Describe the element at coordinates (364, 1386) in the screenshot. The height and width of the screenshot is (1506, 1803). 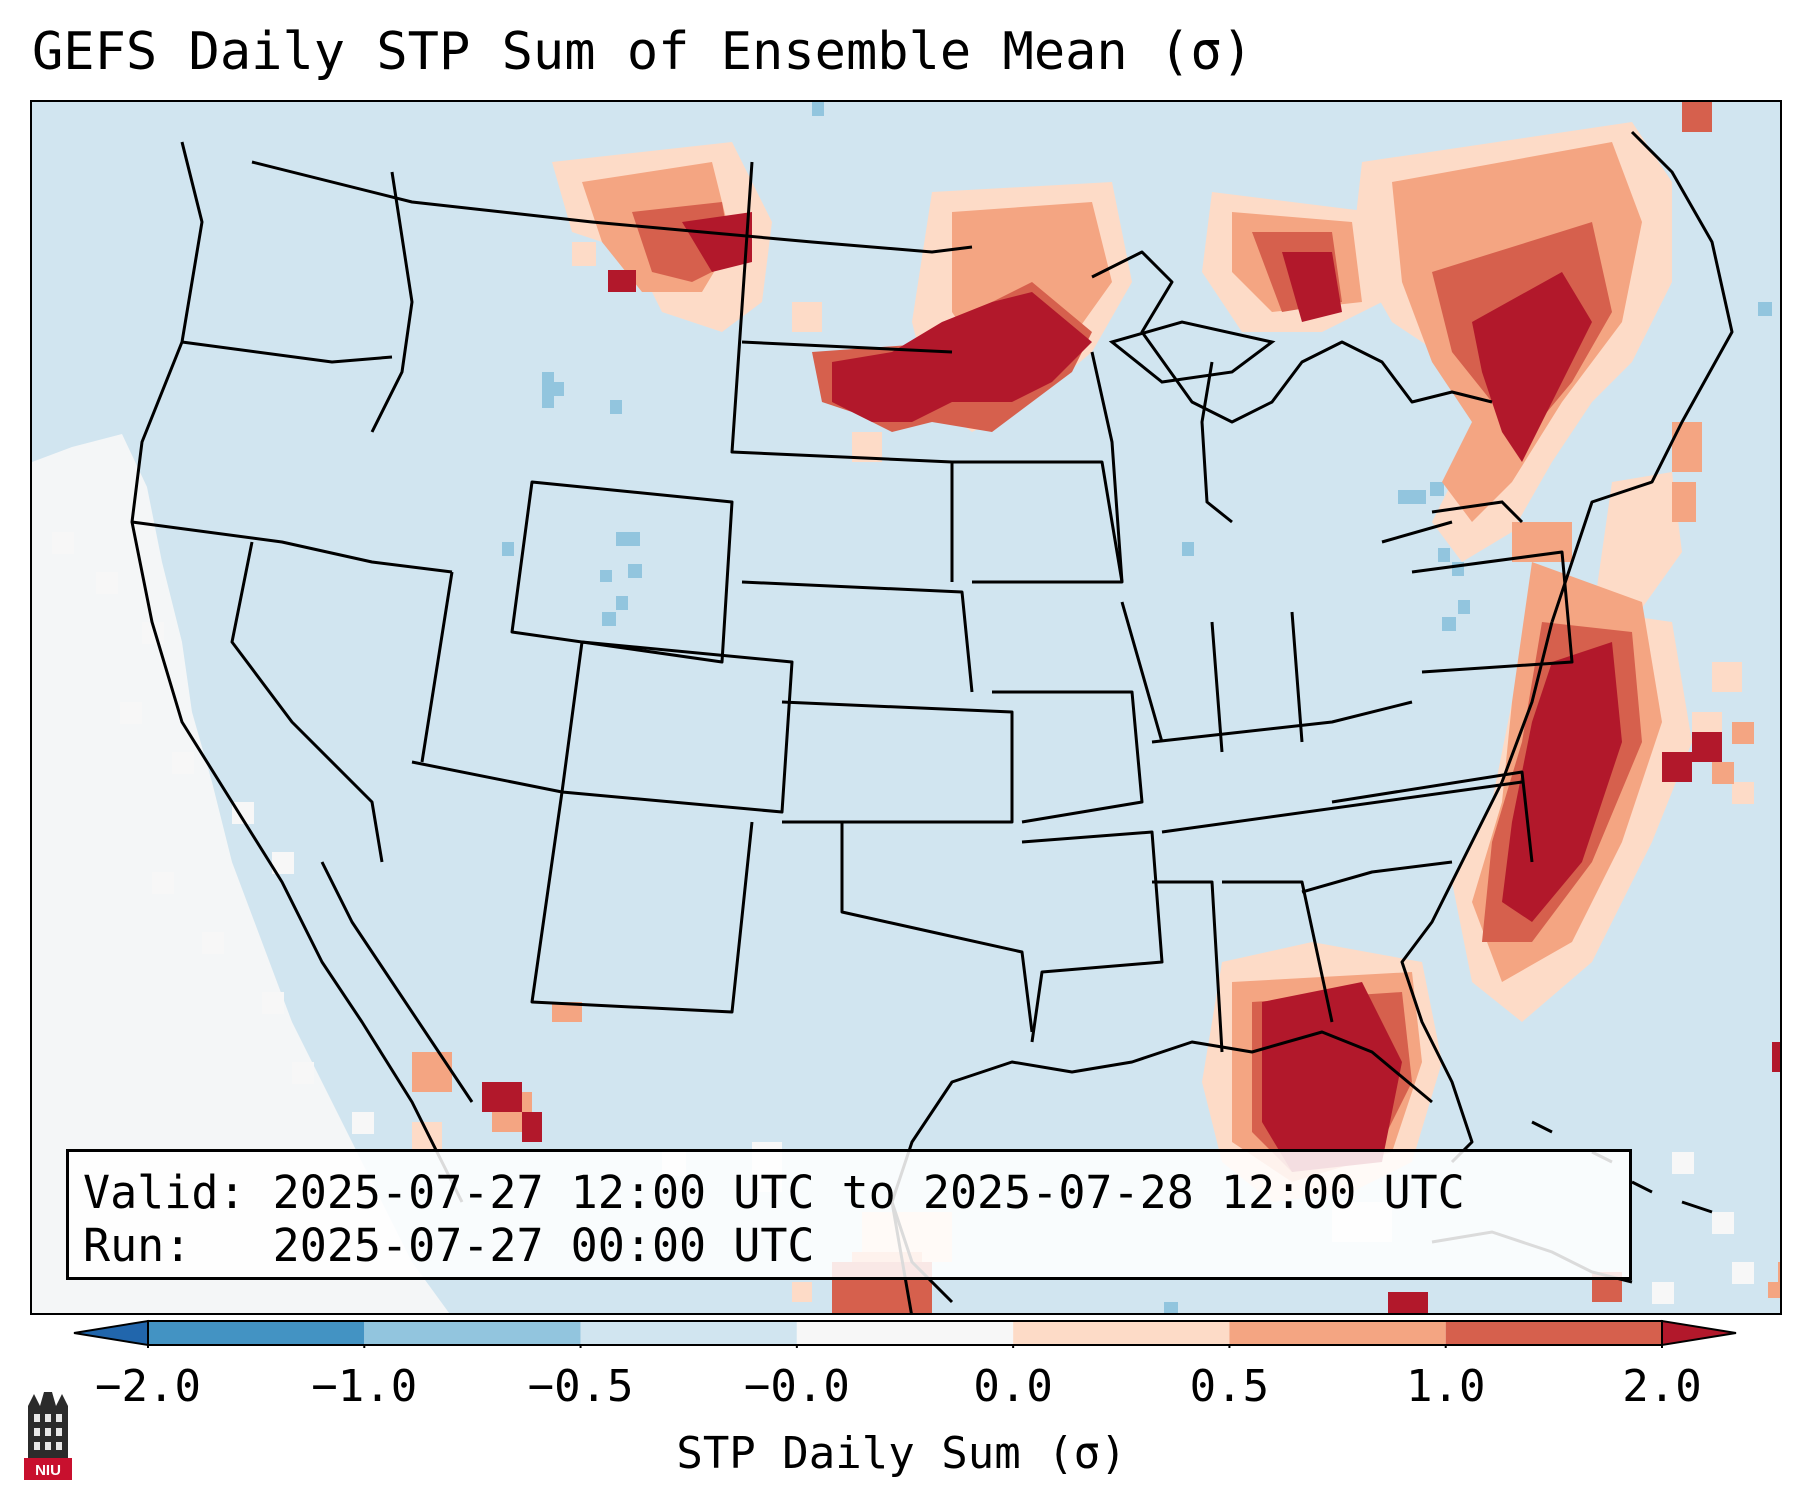
I see `colorbar-tick-label: −1.0` at that location.